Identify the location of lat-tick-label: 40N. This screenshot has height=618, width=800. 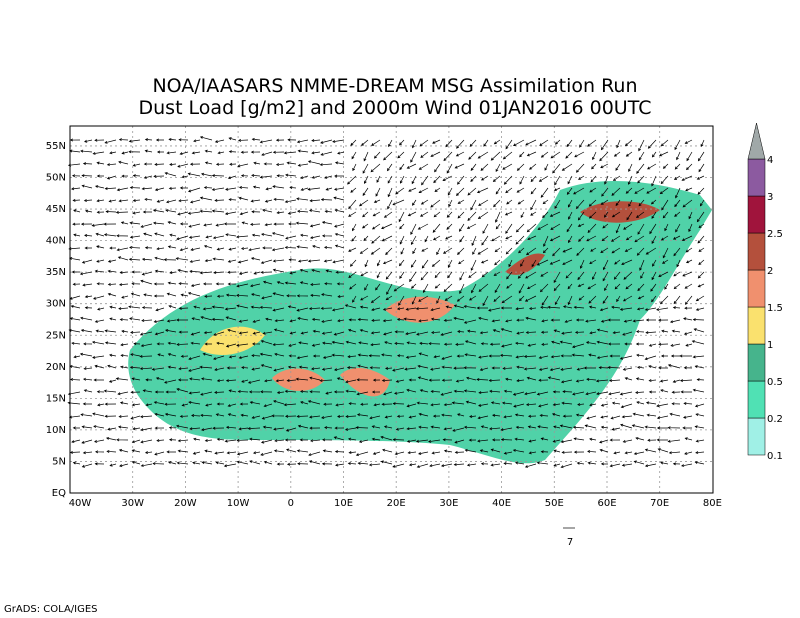
(56, 241).